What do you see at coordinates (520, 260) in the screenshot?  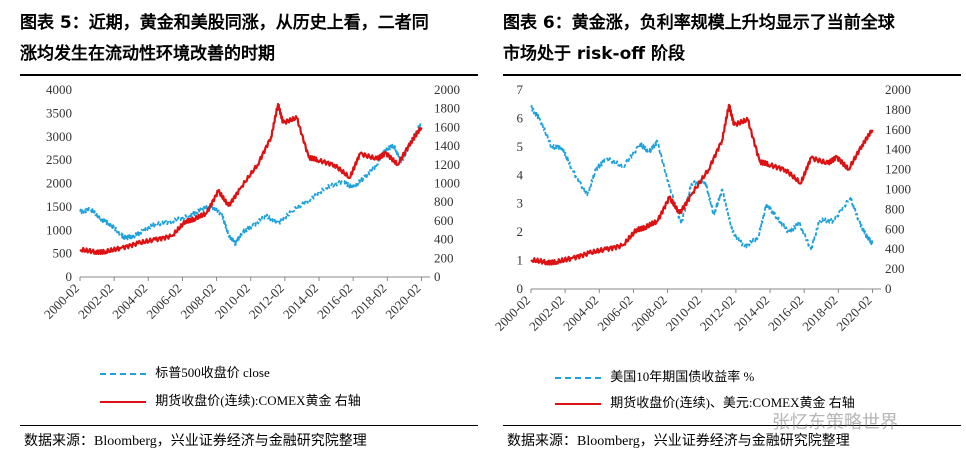 I see `y-left-tick-label: 1` at bounding box center [520, 260].